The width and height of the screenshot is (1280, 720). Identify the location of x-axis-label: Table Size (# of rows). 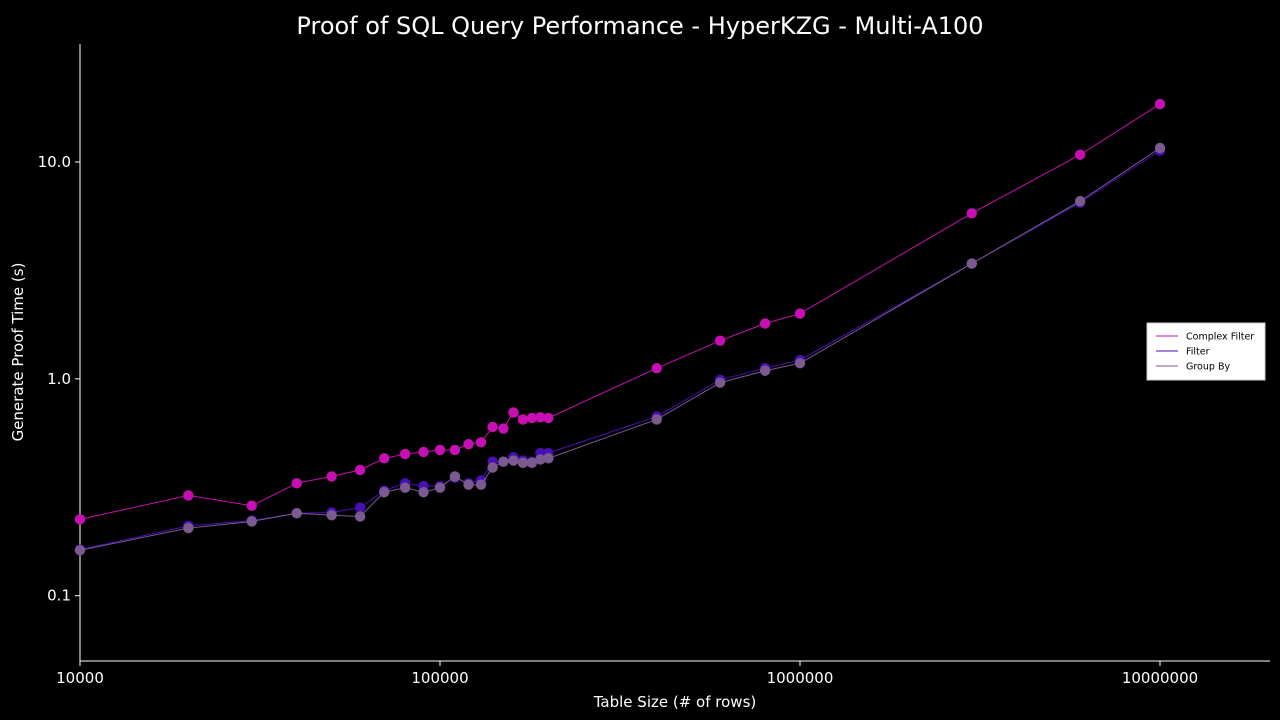
(674, 702).